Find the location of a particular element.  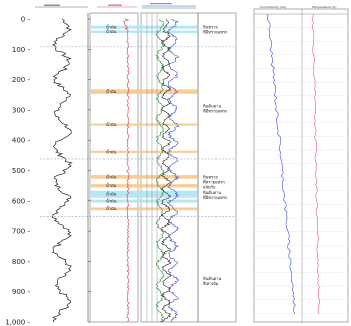

depth-tick-label: 200 - is located at coordinates (21, 80).